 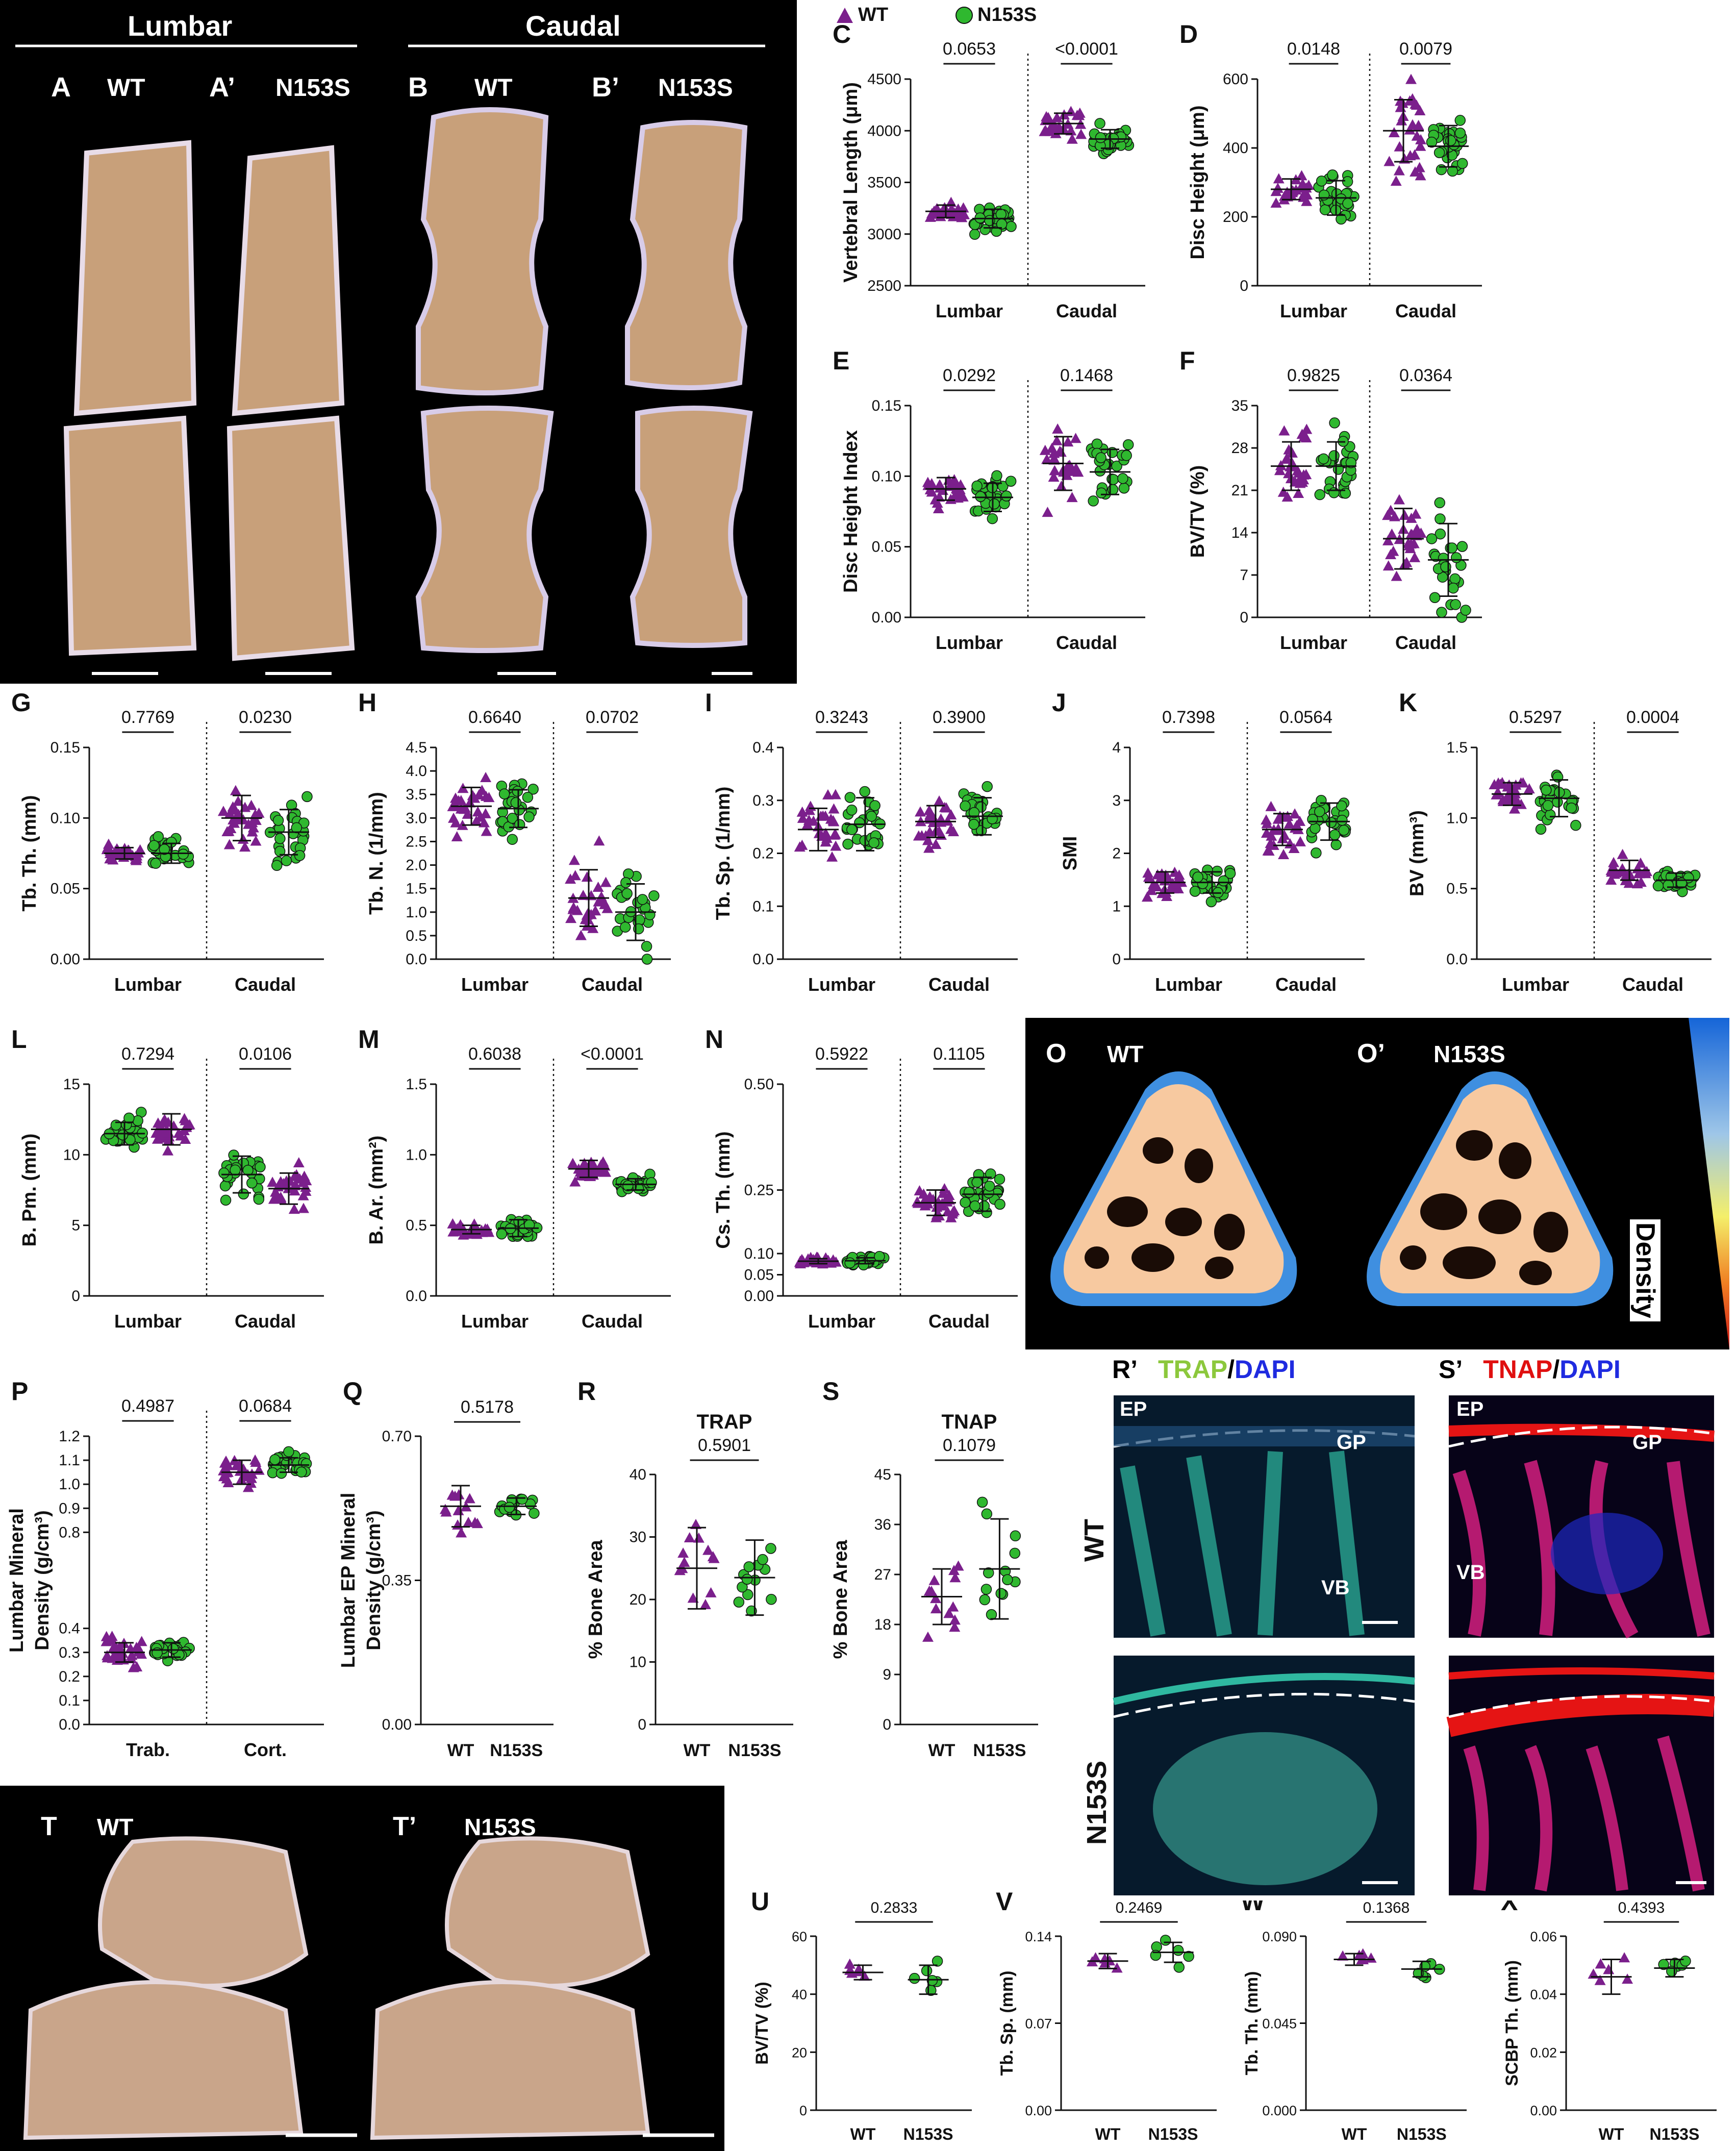 What do you see at coordinates (689, 384) in the screenshot?
I see `vertebra-caudal-n153s` at bounding box center [689, 384].